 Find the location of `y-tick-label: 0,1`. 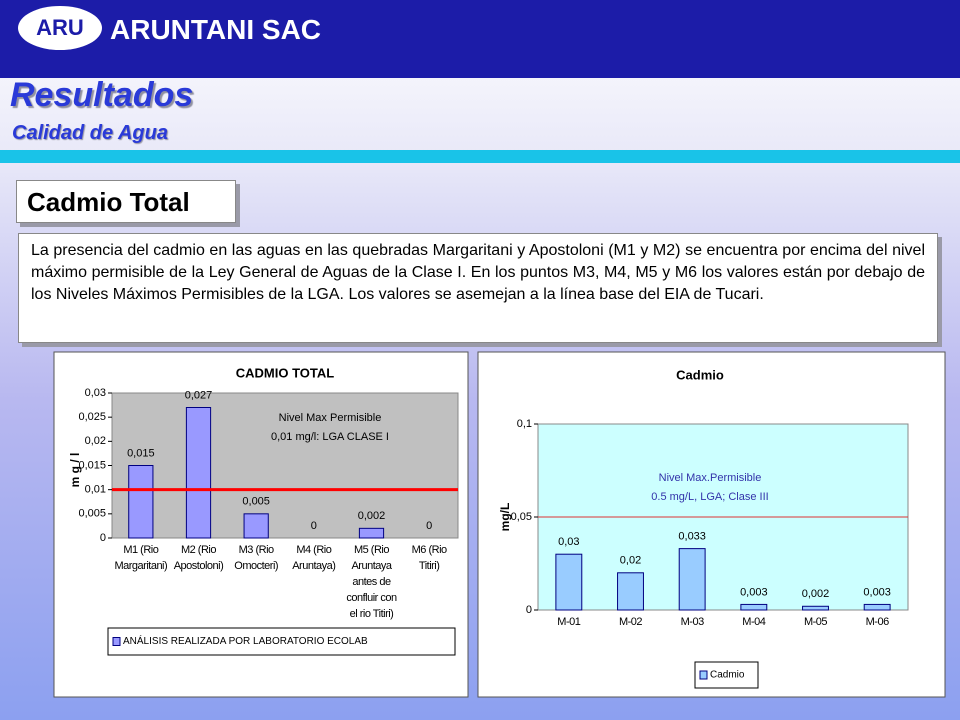

y-tick-label: 0,1 is located at coordinates (524, 424).